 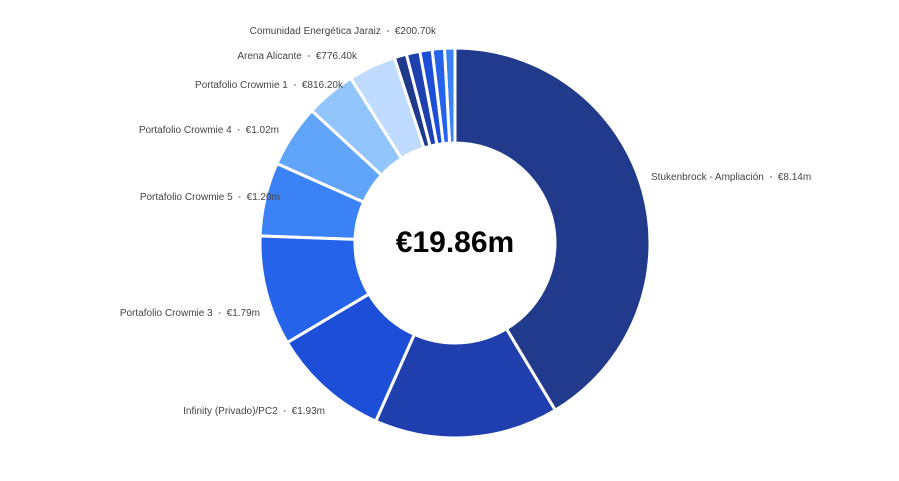 What do you see at coordinates (269, 56) in the screenshot?
I see `slice-name: Arena Alicante` at bounding box center [269, 56].